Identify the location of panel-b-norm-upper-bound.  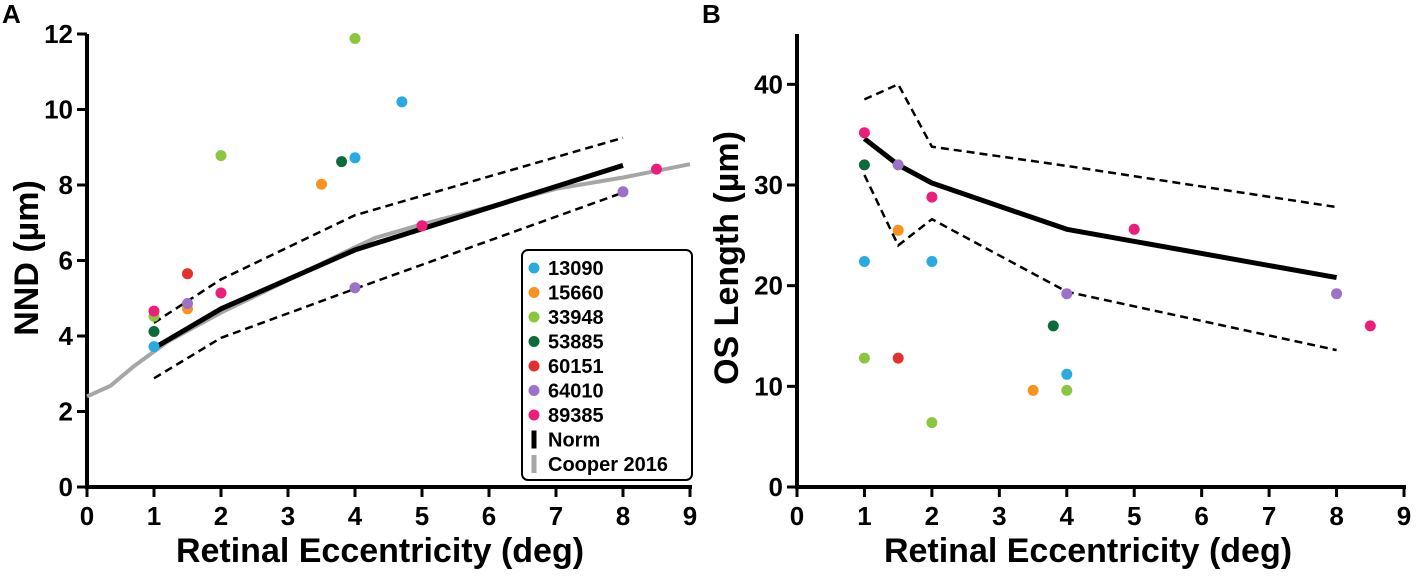
(1100, 145).